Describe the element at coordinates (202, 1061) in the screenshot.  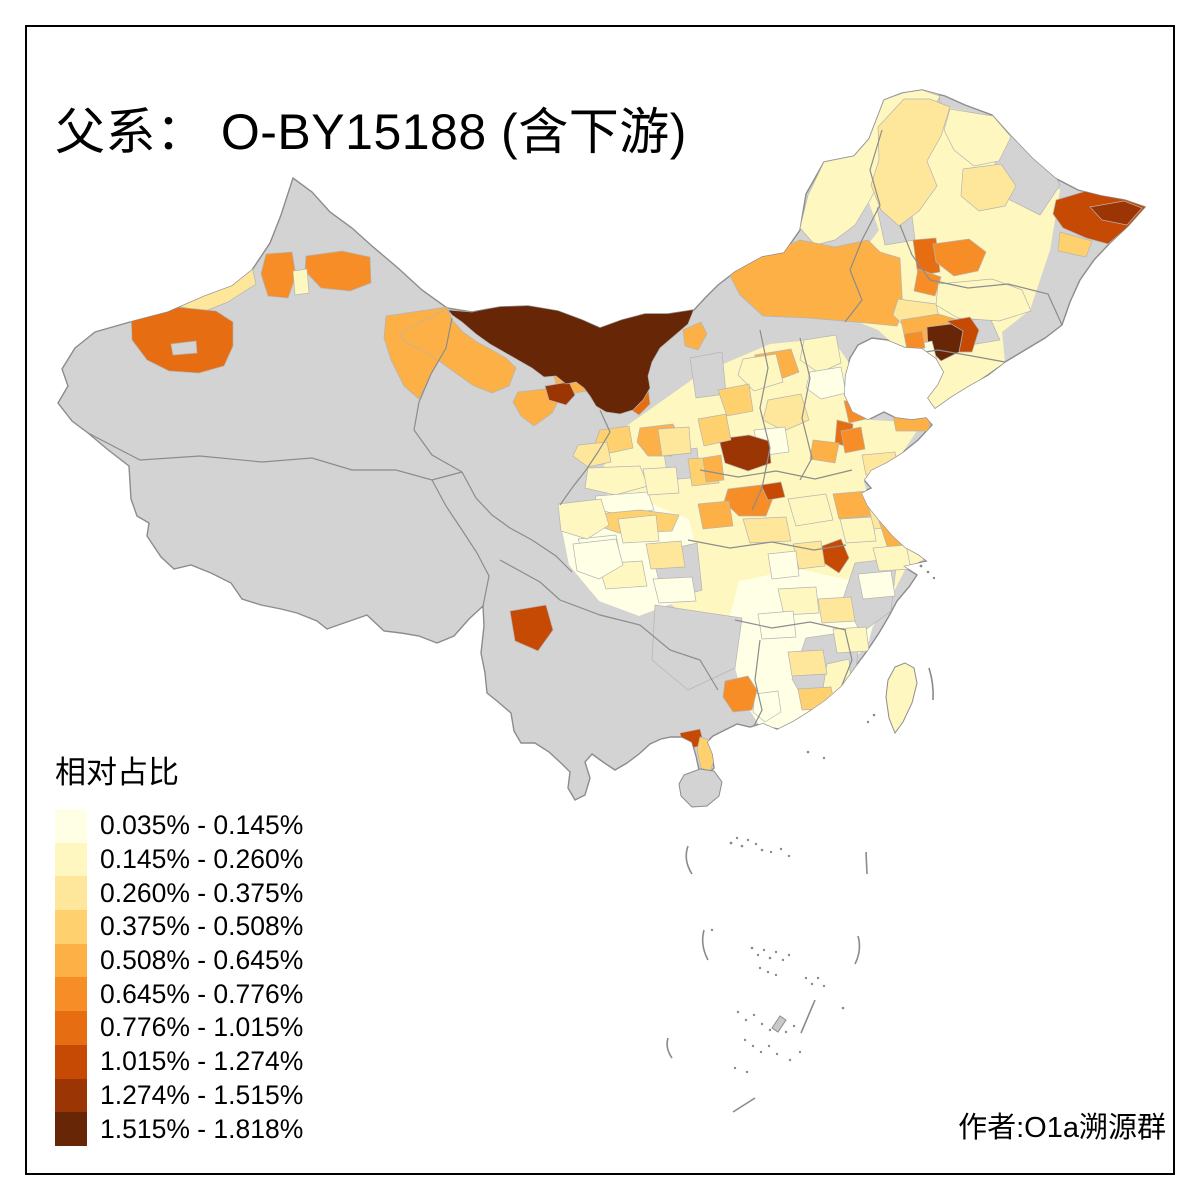
I see `legend-label: 1.015% - 1.274%` at that location.